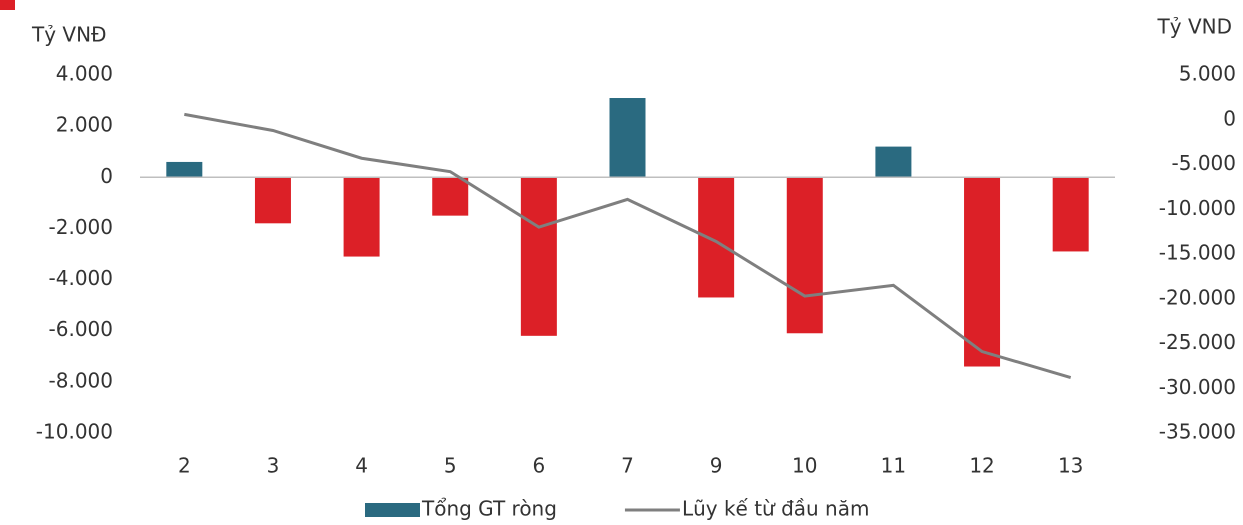 The width and height of the screenshot is (1243, 525). Describe the element at coordinates (1070, 466) in the screenshot. I see `x-tick-label: 13` at that location.